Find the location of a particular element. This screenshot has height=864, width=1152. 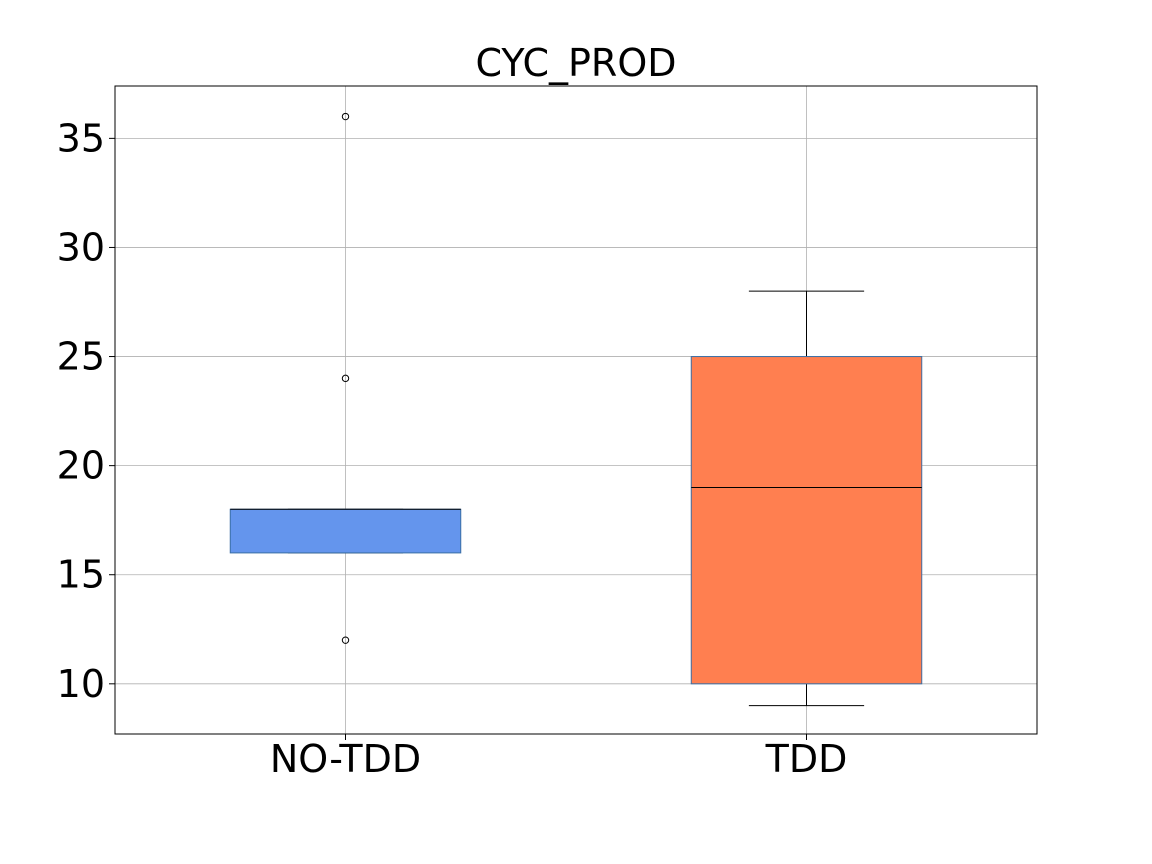

x-tick-label: NO-TDD is located at coordinates (345, 759).